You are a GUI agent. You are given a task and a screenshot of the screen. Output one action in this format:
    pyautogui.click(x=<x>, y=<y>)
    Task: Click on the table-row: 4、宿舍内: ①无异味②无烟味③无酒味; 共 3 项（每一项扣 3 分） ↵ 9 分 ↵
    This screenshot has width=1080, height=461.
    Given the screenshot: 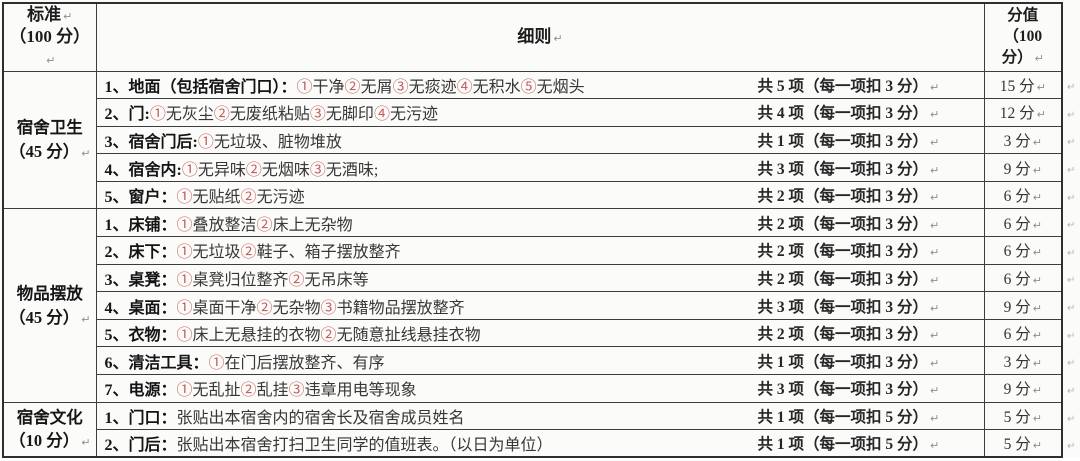 What is the action you would take?
    pyautogui.click(x=533, y=167)
    